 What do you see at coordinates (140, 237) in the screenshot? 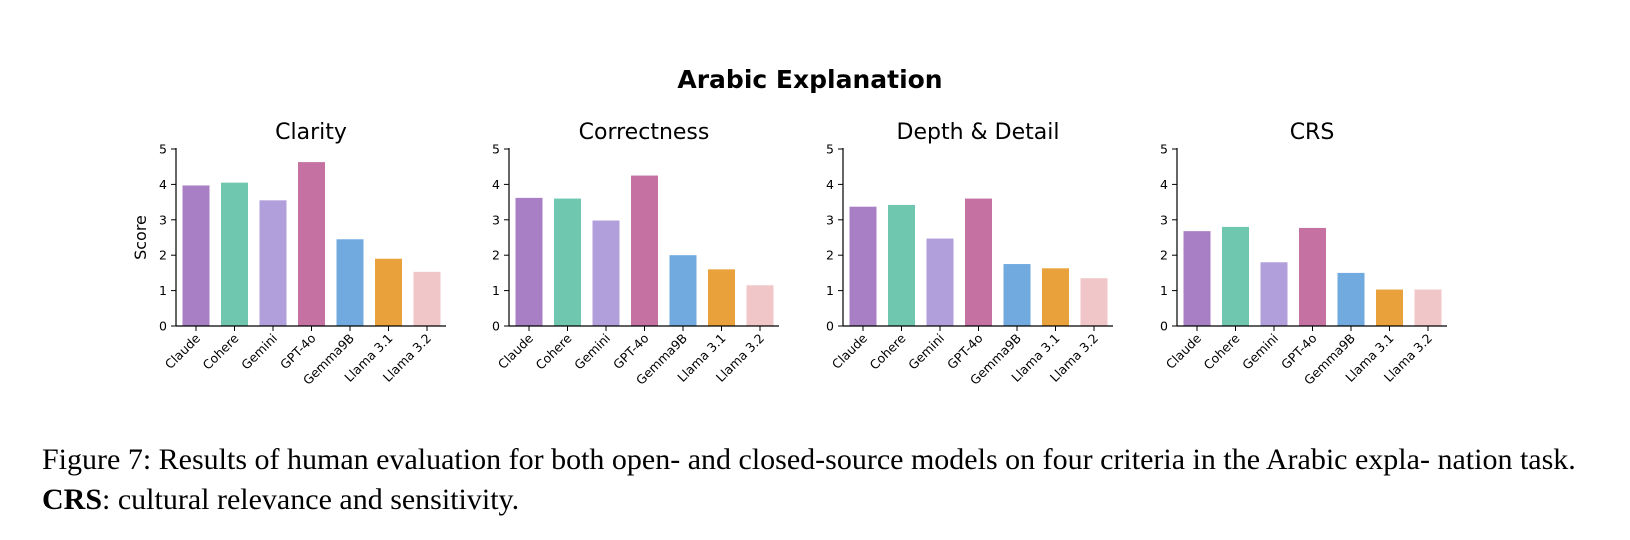
I see `y-axis-label: Score` at bounding box center [140, 237].